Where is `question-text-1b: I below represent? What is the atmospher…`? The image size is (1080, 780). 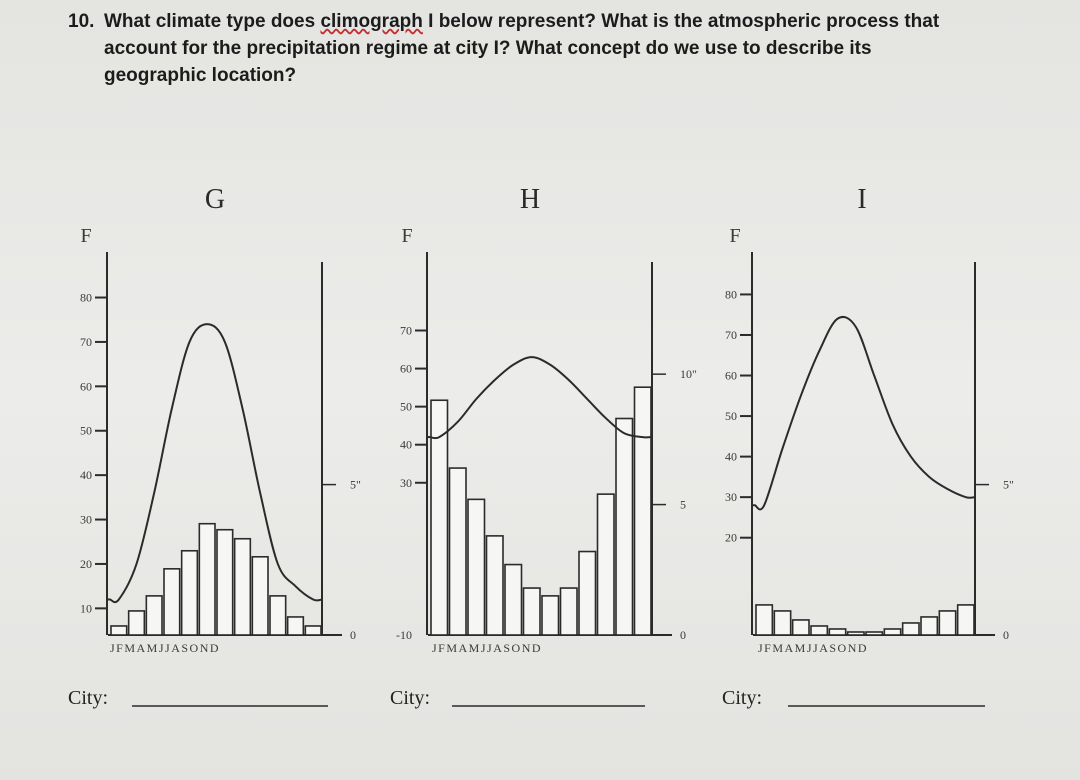 question-text-1b: I below represent? What is the atmospher… is located at coordinates (681, 21).